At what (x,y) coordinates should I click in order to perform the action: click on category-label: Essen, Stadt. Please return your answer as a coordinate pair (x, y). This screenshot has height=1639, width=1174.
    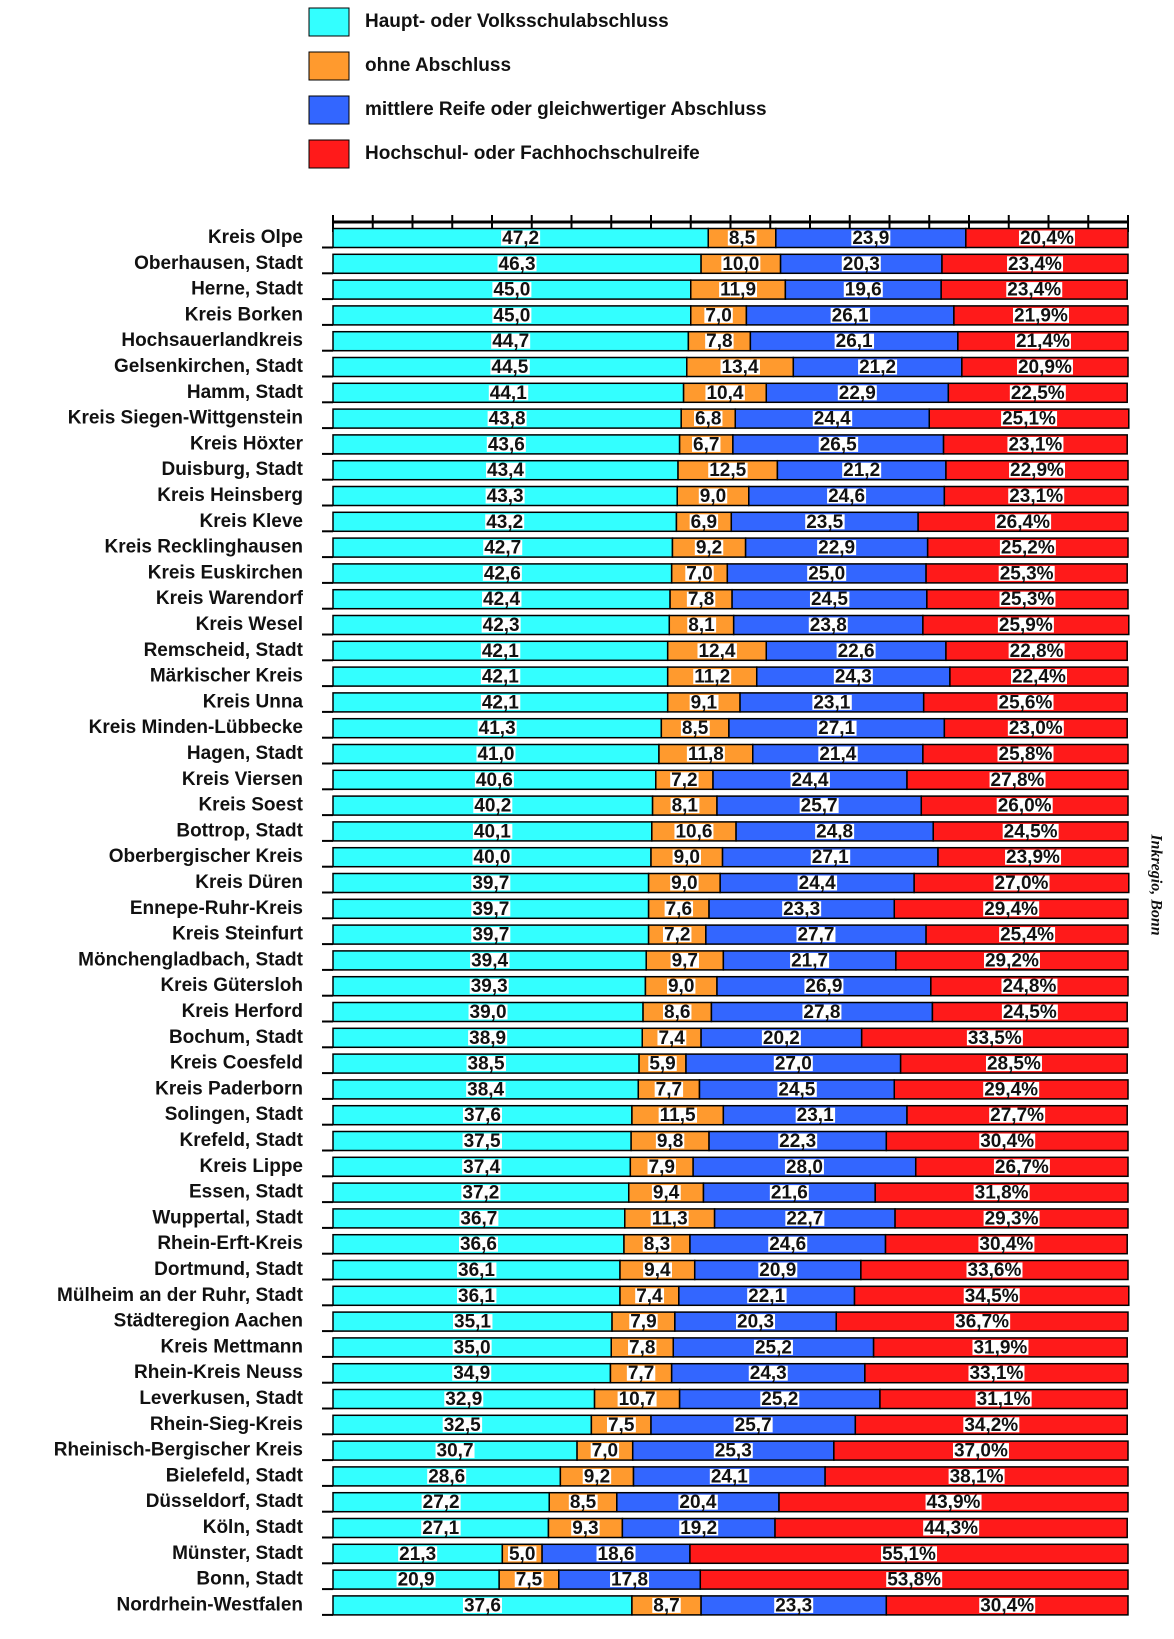
    Looking at the image, I should click on (246, 1192).